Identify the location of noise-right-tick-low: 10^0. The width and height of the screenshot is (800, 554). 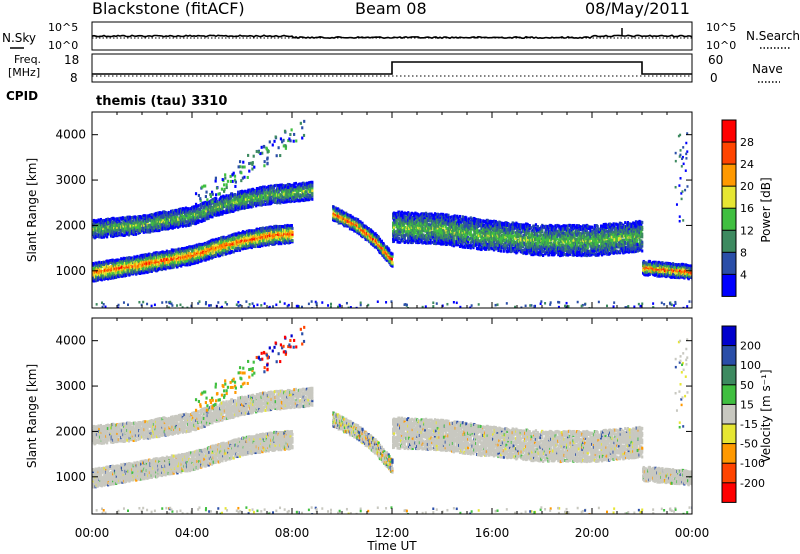
(721, 45).